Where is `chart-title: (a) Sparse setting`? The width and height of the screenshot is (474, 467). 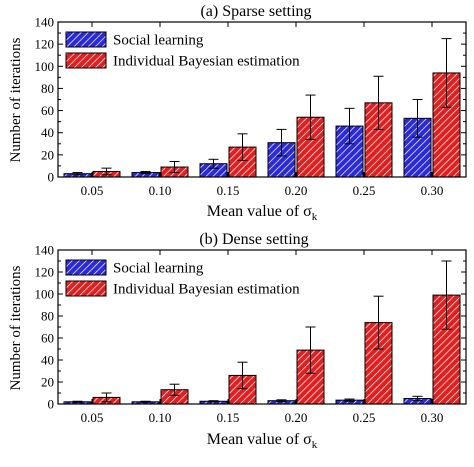 chart-title: (a) Sparse setting is located at coordinates (255, 11).